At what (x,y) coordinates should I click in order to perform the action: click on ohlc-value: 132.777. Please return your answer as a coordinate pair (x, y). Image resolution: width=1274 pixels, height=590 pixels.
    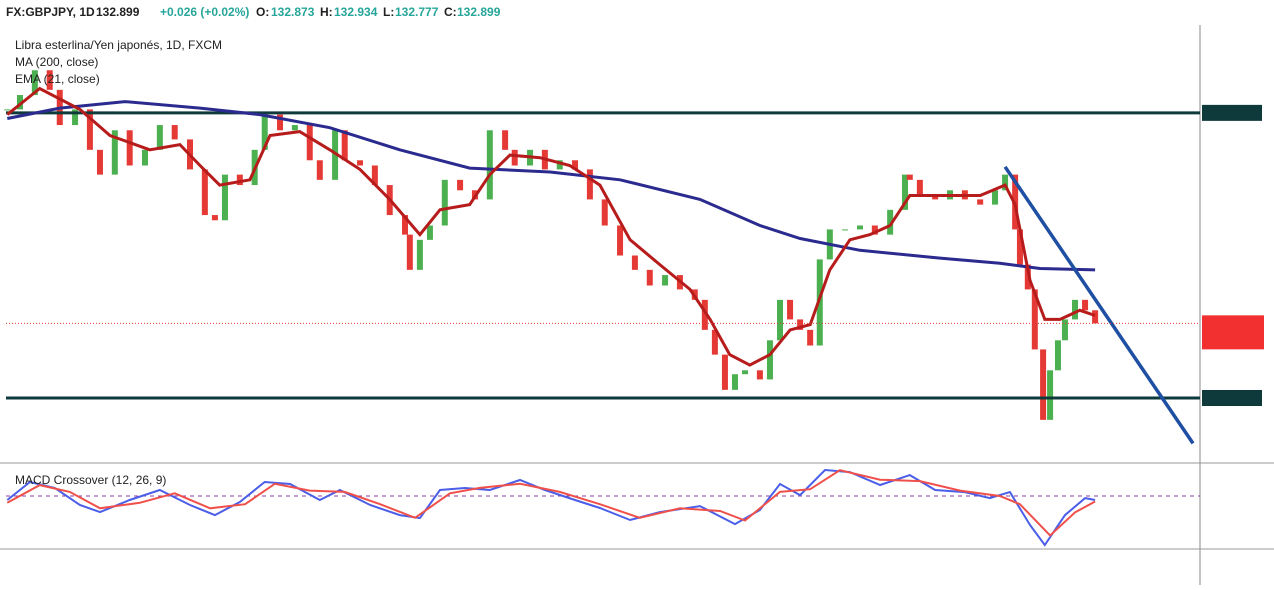
    Looking at the image, I should click on (417, 12).